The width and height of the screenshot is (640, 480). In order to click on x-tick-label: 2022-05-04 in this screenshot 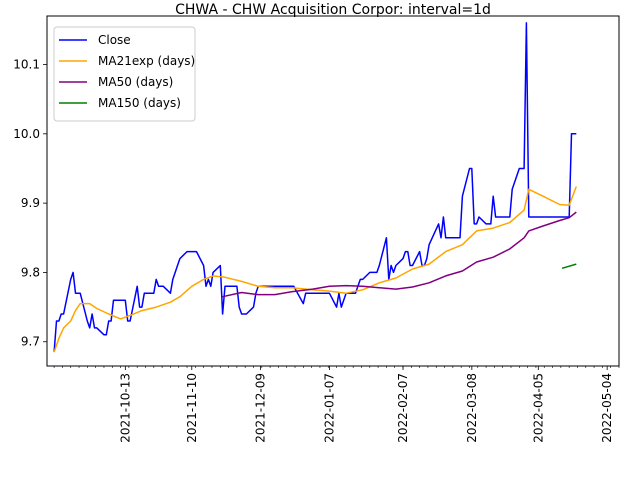, I will do `click(607, 408)`.